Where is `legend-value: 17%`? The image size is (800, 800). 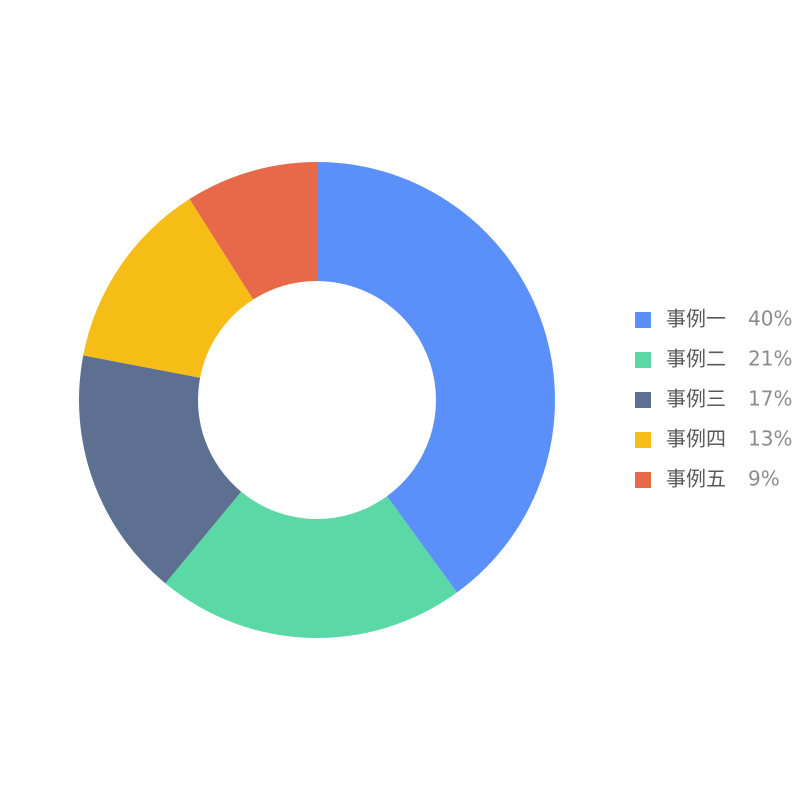 legend-value: 17% is located at coordinates (770, 399).